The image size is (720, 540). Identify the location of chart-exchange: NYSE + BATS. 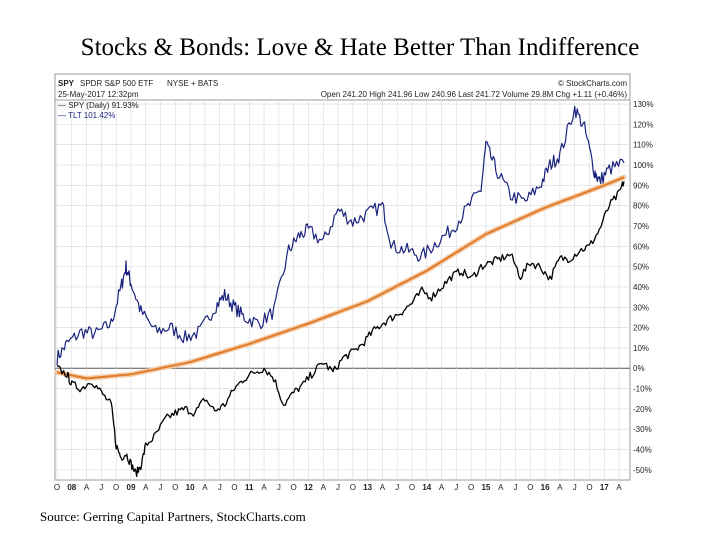
(192, 83).